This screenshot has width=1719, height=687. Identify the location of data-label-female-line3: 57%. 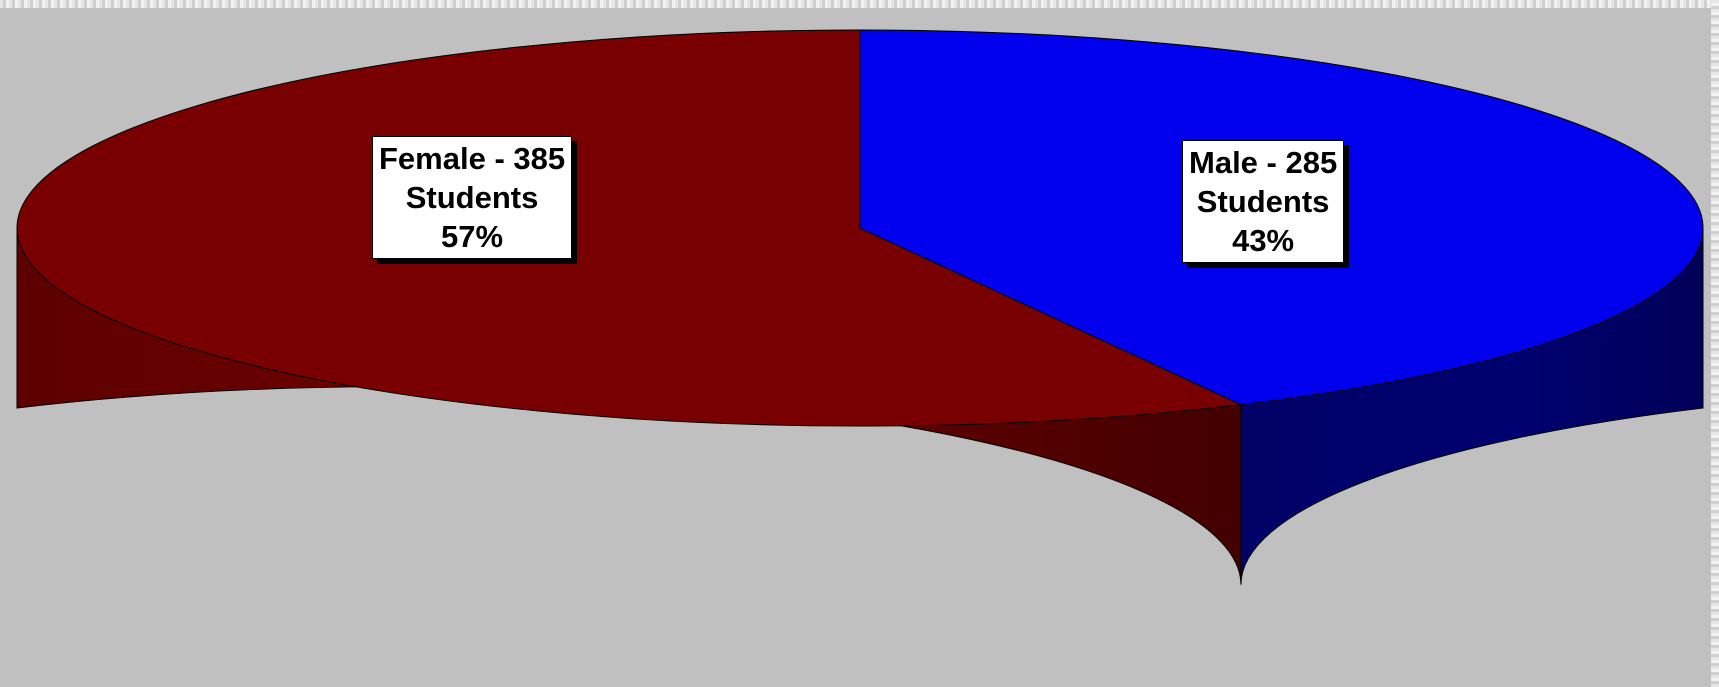
(472, 236).